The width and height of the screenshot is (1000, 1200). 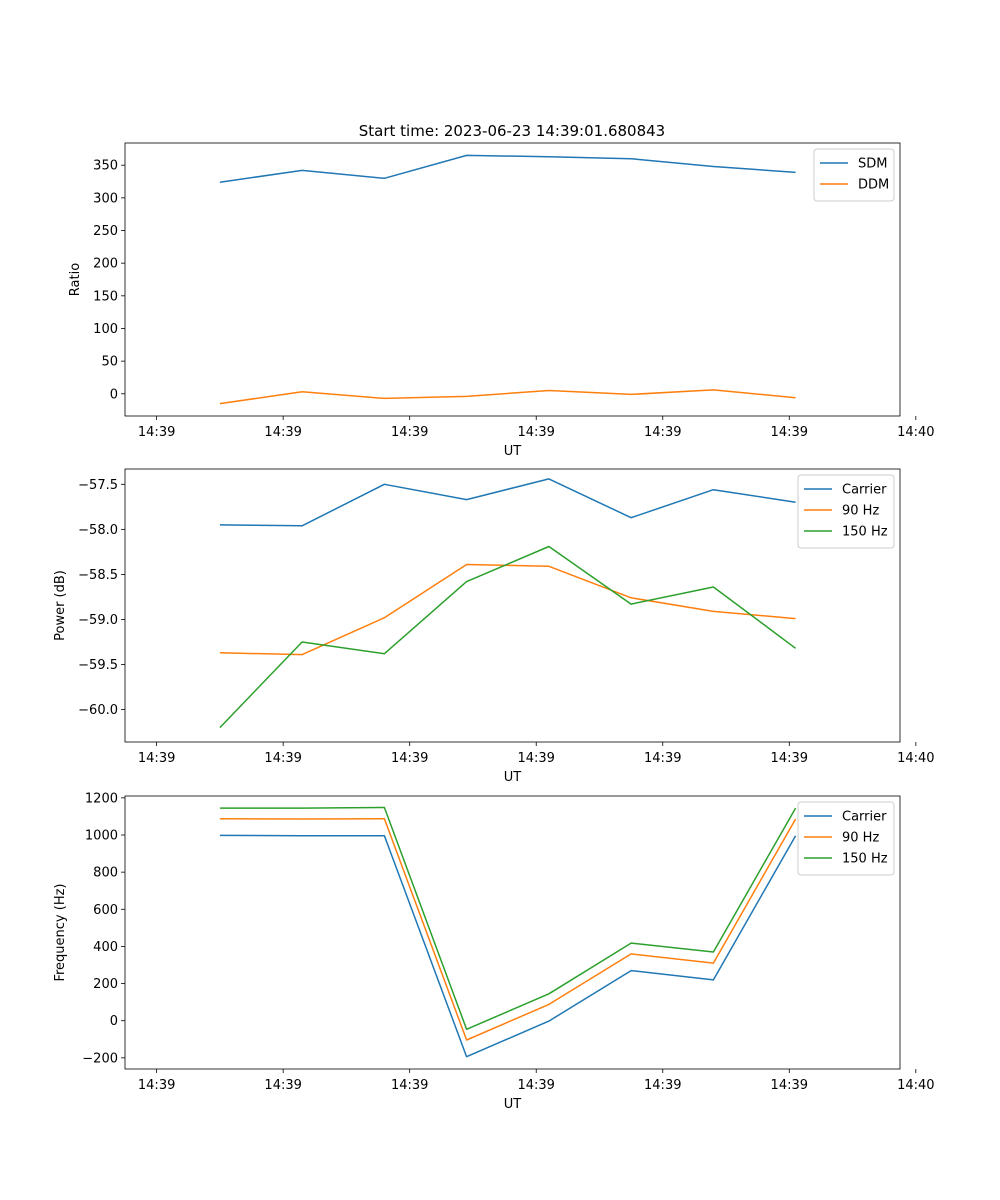 I want to click on y-tick-label: 250, so click(x=105, y=231).